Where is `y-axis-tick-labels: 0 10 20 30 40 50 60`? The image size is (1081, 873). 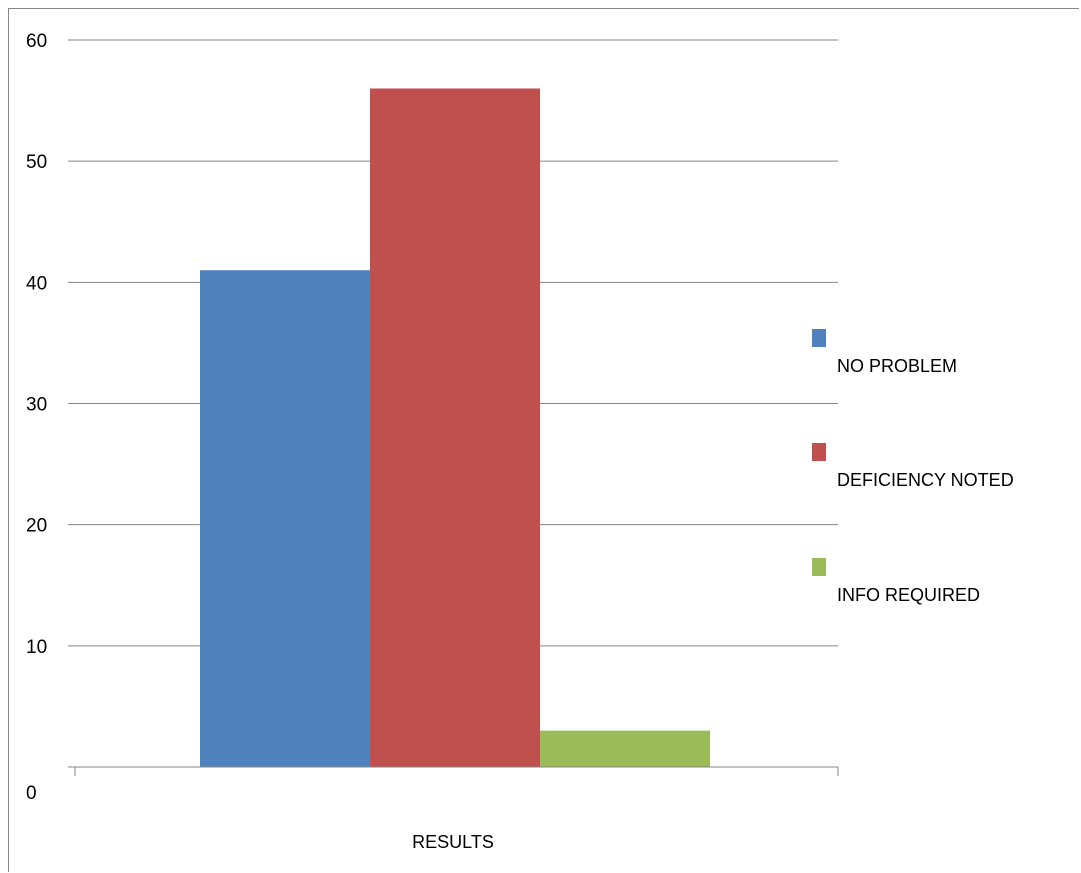
y-axis-tick-labels: 0 10 20 30 40 50 60 is located at coordinates (36, 417).